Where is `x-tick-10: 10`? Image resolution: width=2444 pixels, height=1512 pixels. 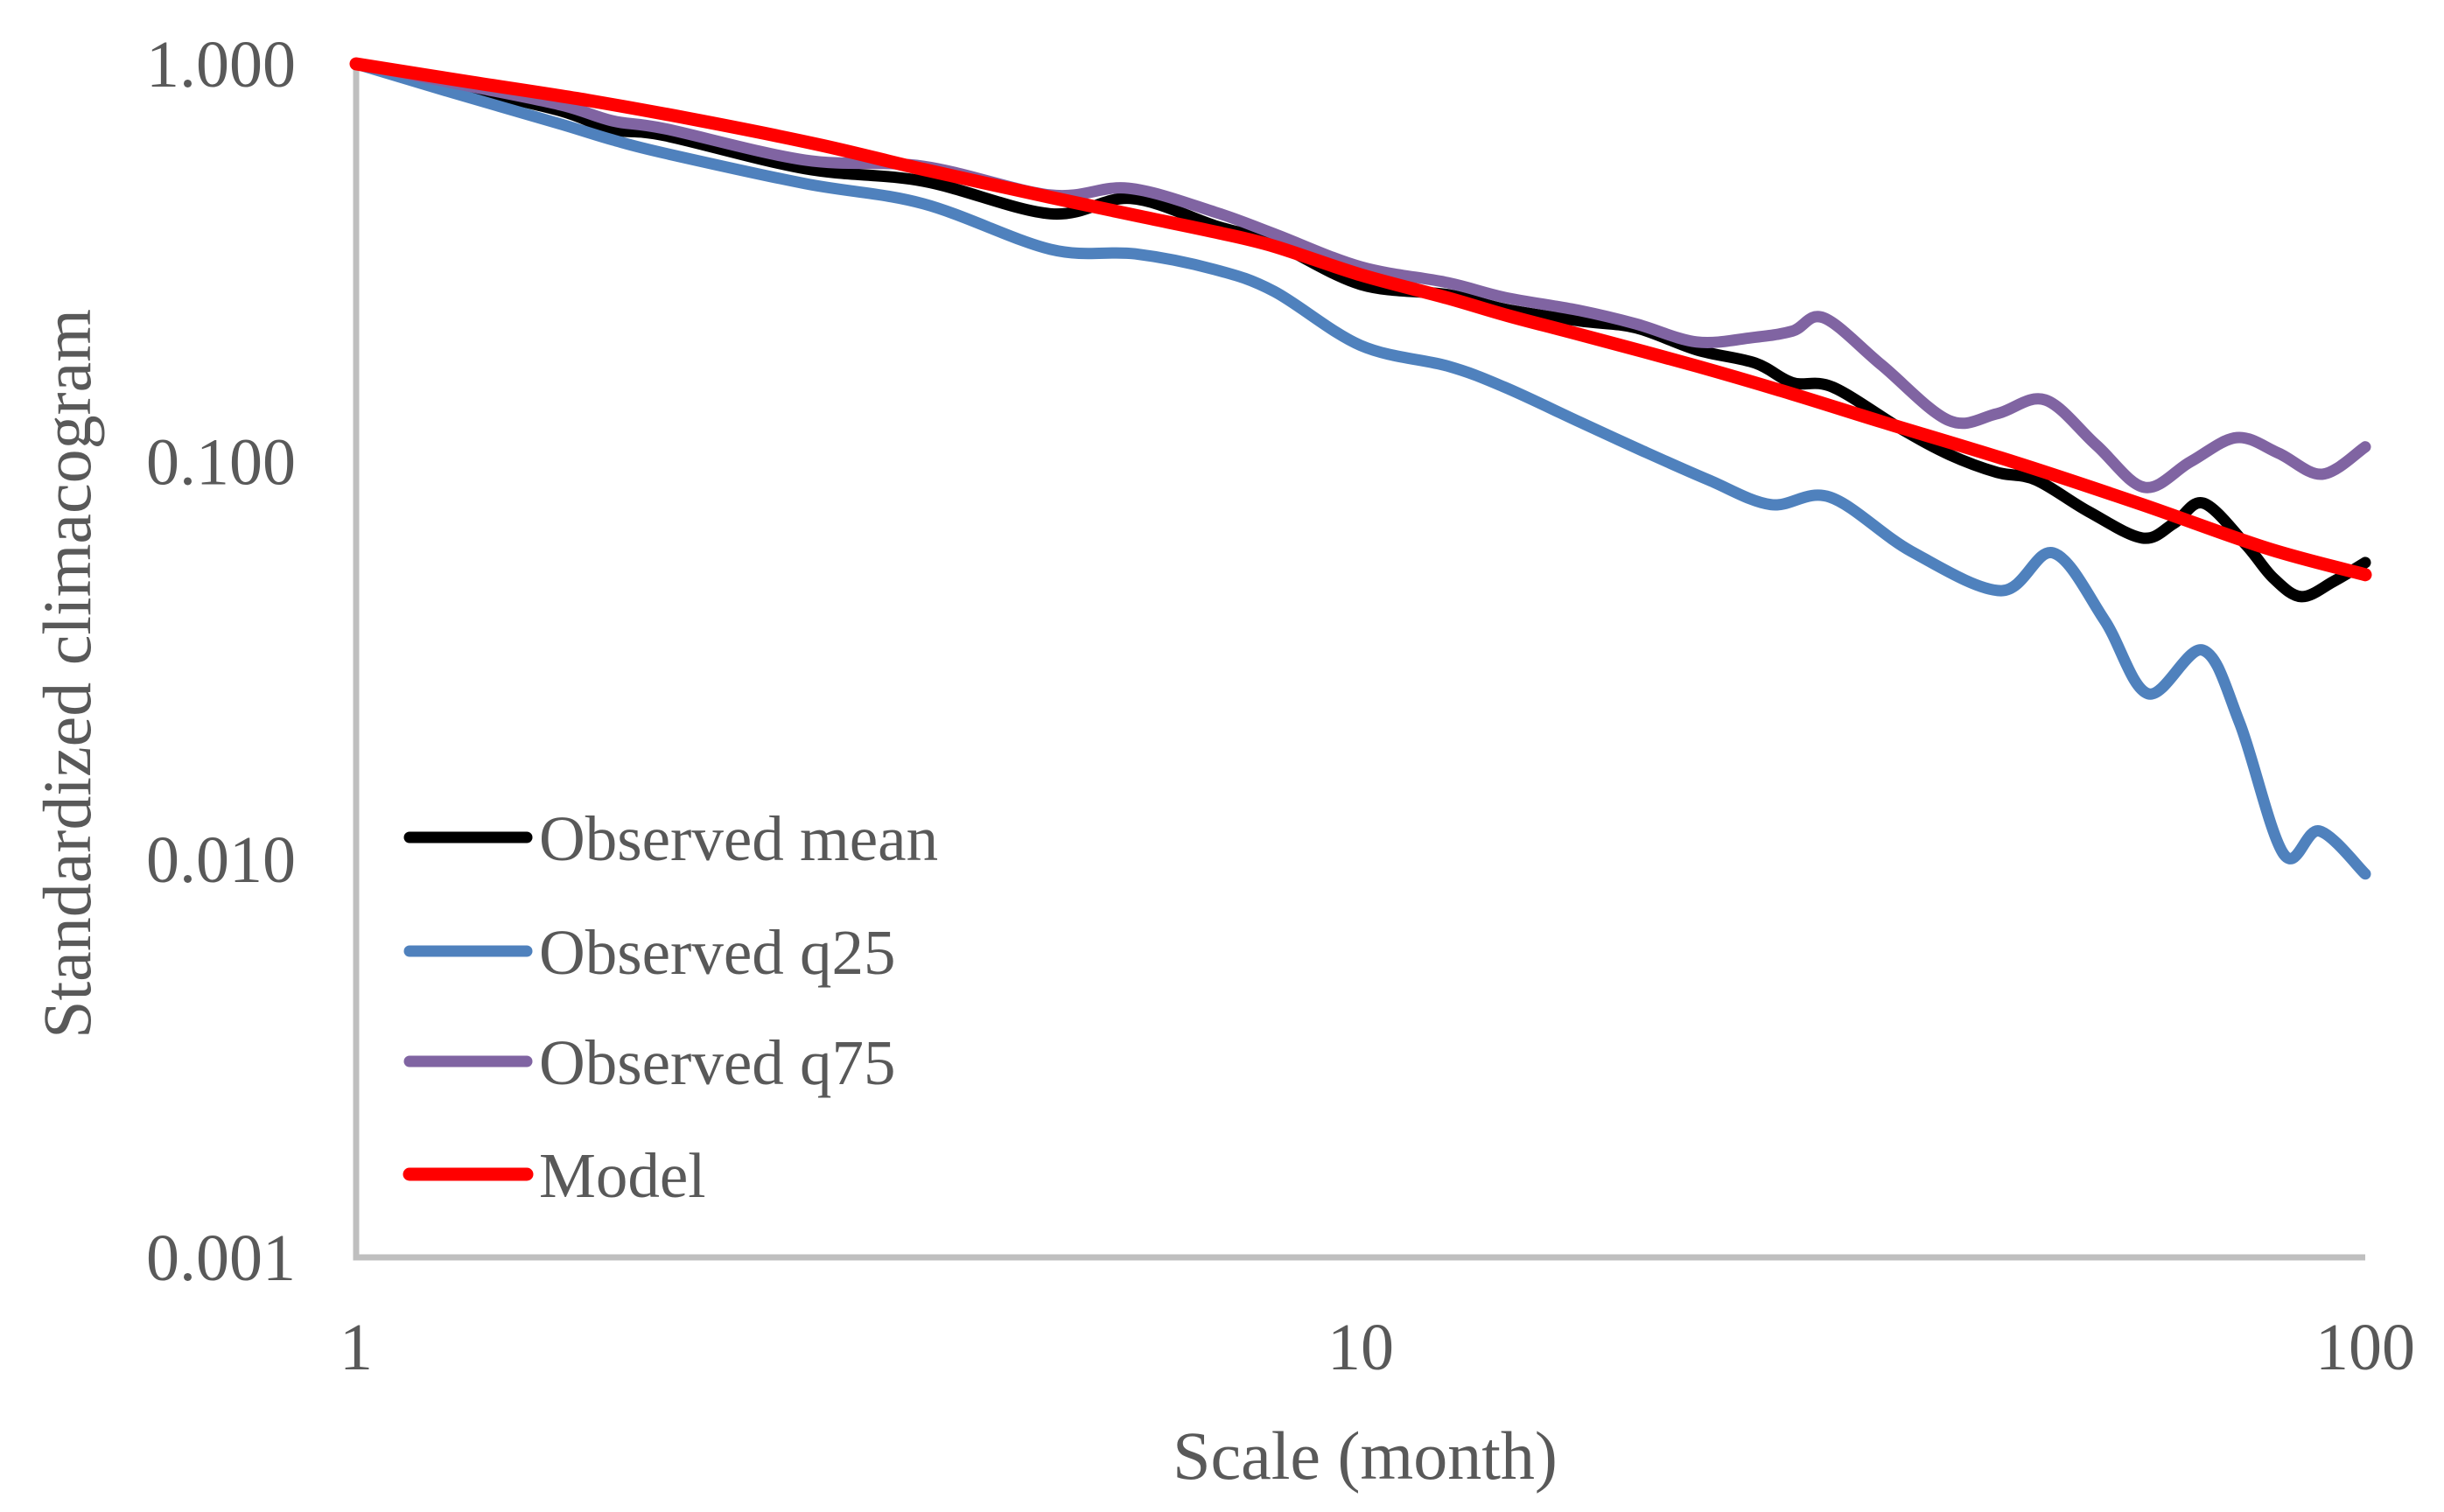 x-tick-10: 10 is located at coordinates (1360, 1347).